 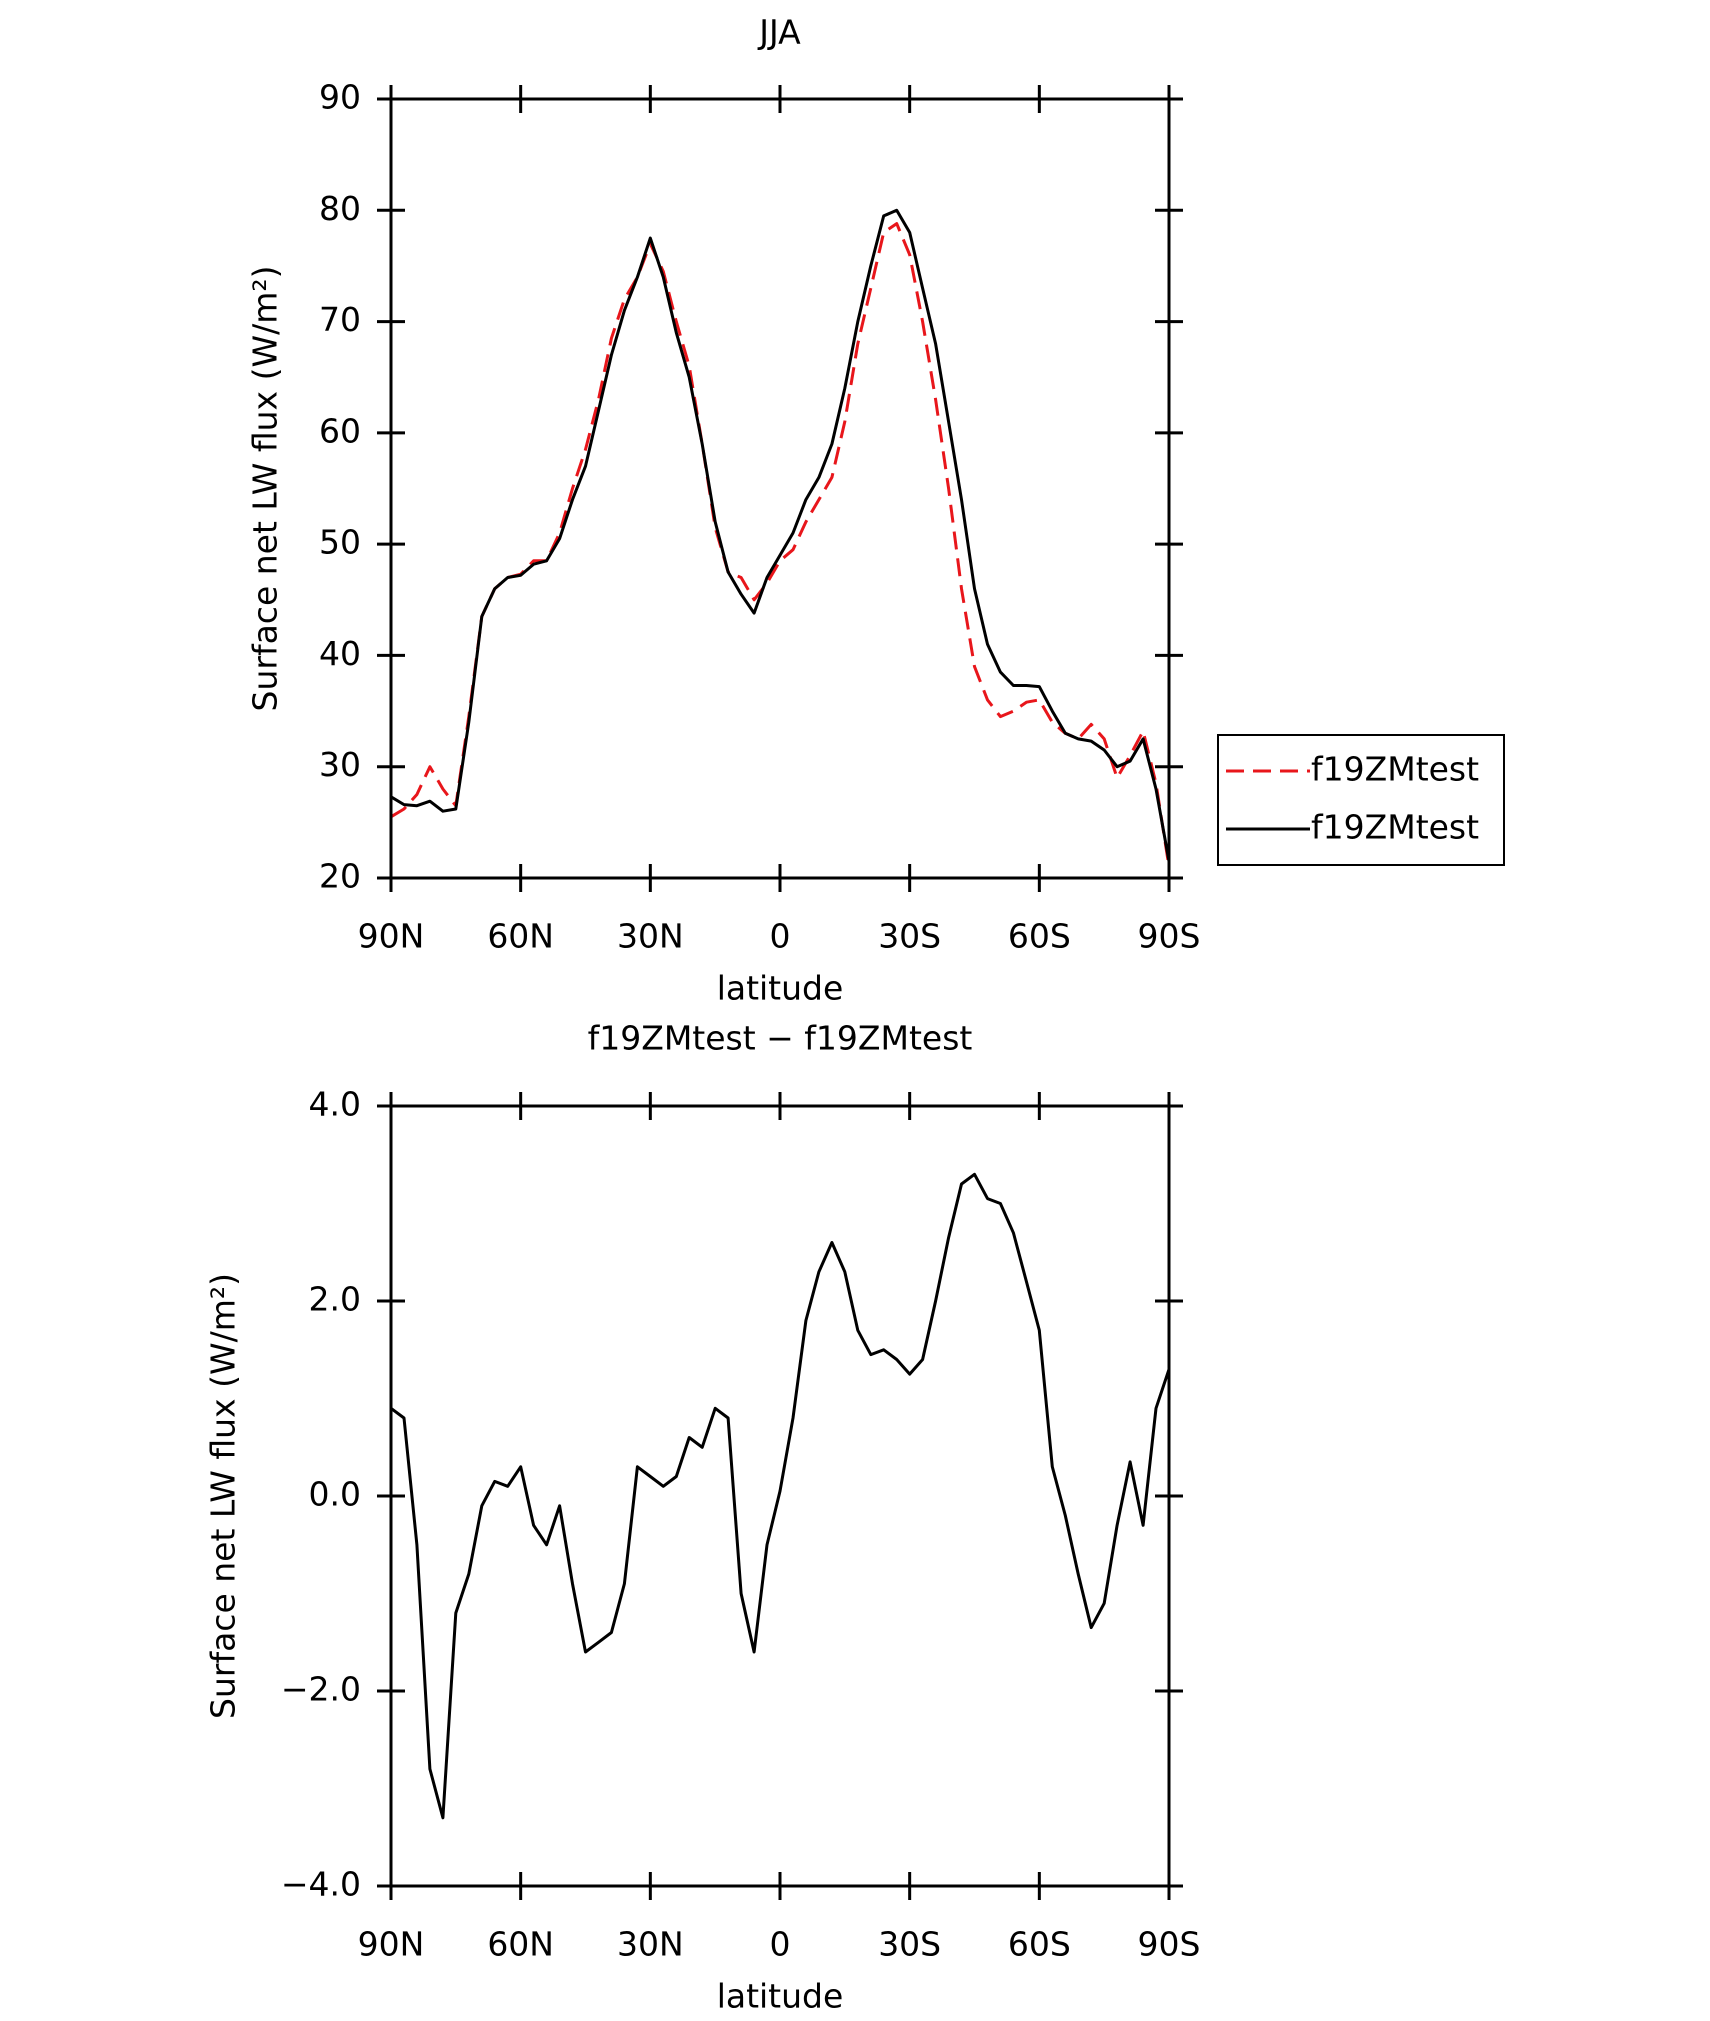 What do you see at coordinates (335, 1494) in the screenshot?
I see `y-tick-label: 0.0` at bounding box center [335, 1494].